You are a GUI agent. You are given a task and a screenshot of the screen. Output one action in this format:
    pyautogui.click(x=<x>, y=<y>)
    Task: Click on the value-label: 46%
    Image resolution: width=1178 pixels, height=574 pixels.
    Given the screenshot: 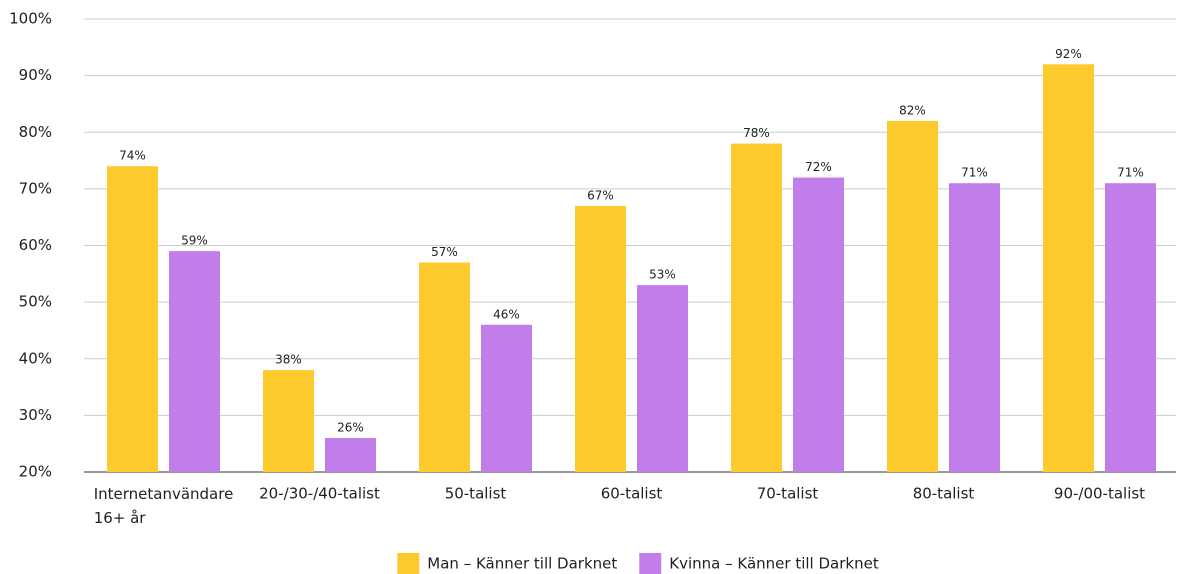 What is the action you would take?
    pyautogui.click(x=506, y=314)
    